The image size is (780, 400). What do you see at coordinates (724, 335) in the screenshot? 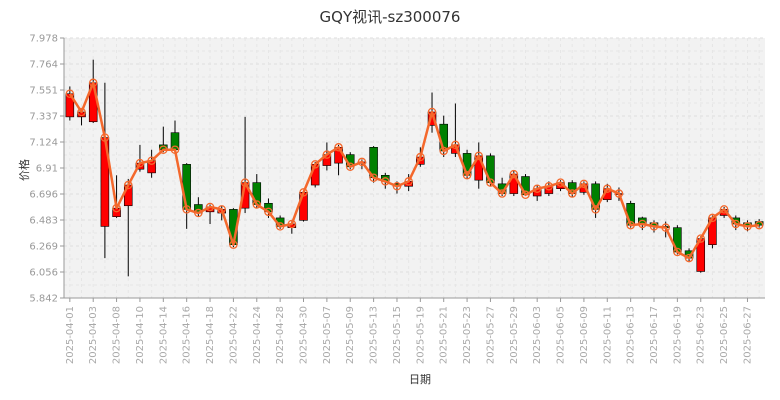
I see `x-tick-label: 2025-06-25` at bounding box center [724, 335].